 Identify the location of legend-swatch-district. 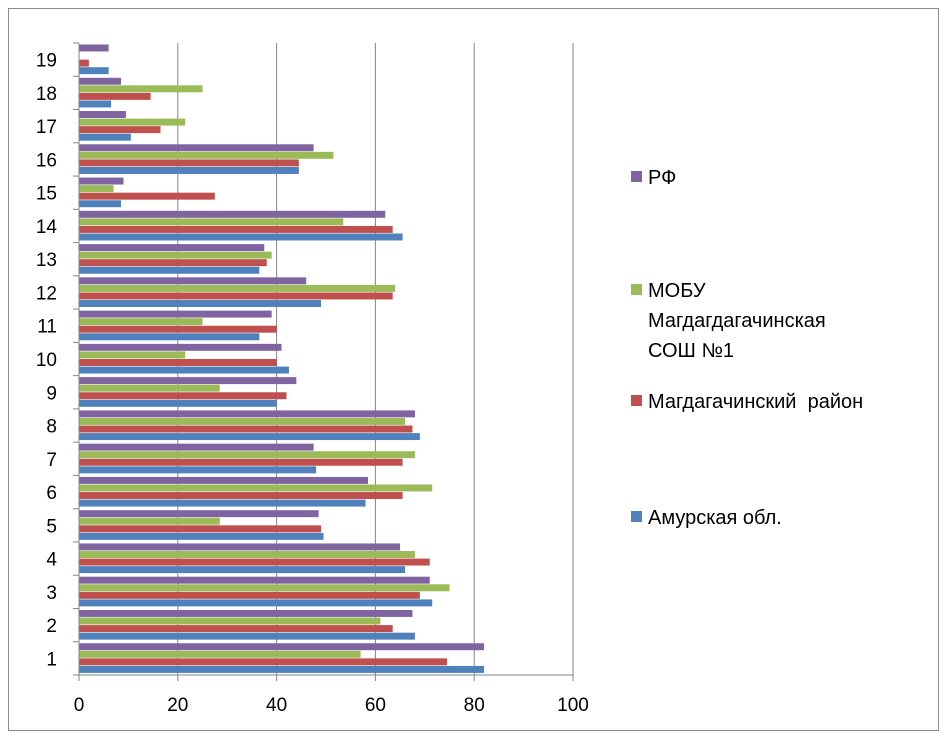
(636, 401).